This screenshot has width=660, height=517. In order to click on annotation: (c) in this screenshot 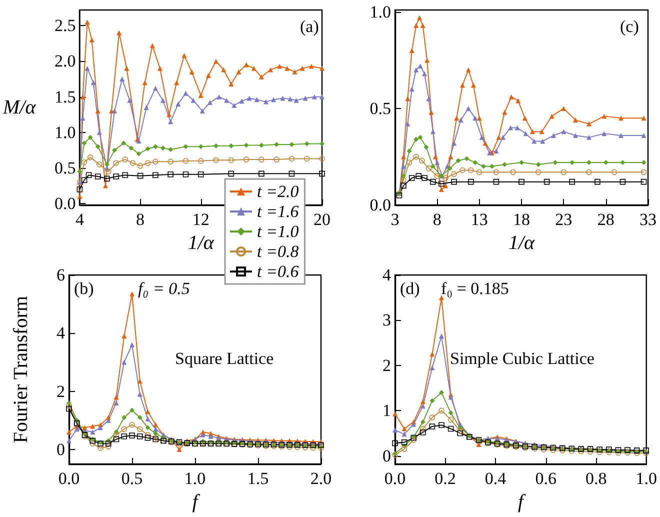, I will do `click(629, 26)`.